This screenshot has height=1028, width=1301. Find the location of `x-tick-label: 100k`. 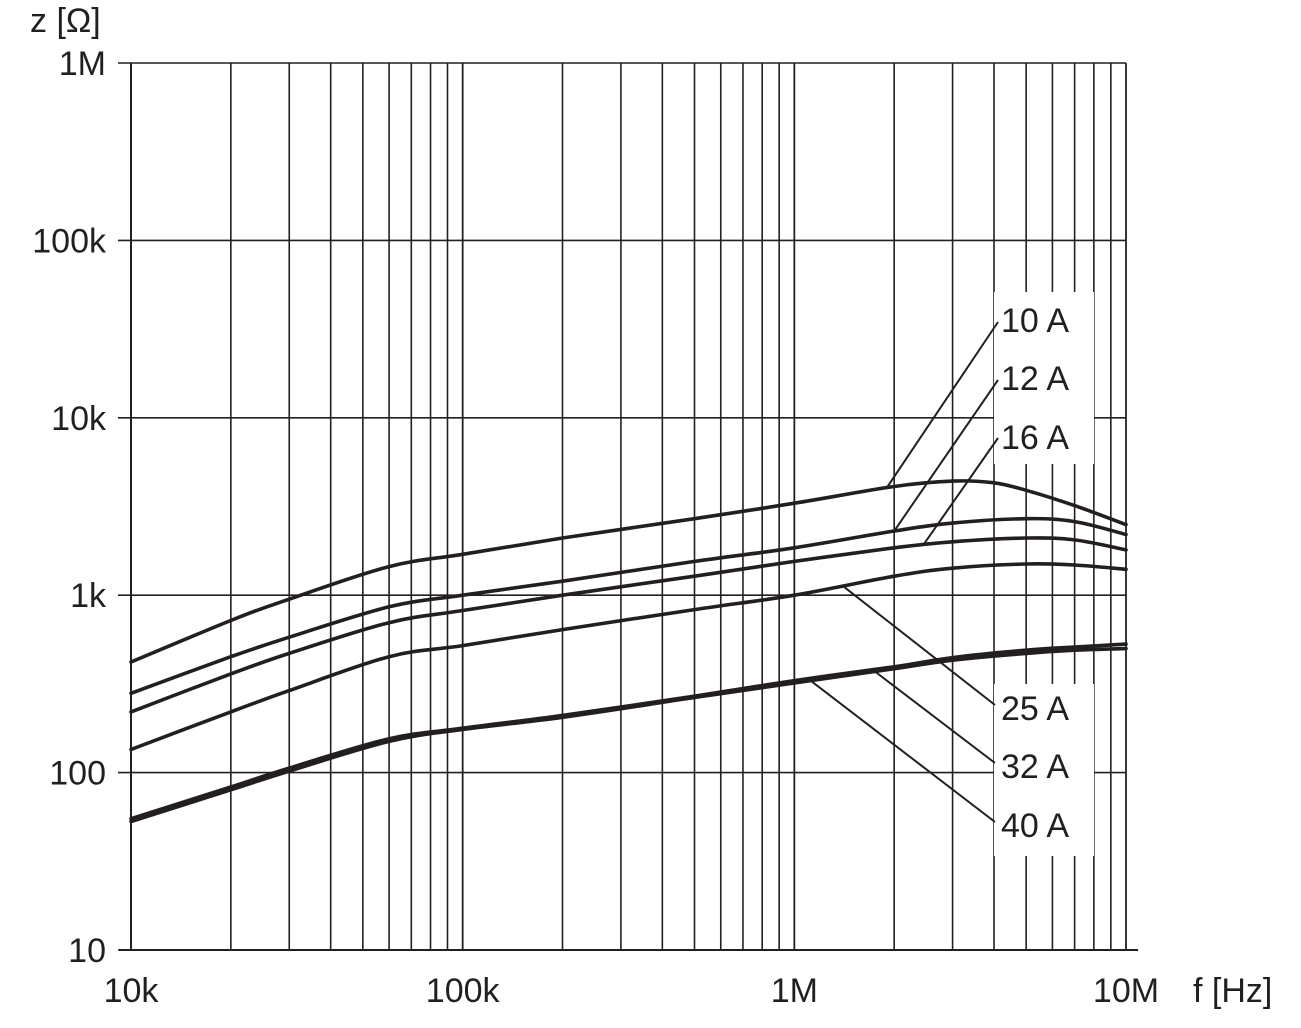

x-tick-label: 100k is located at coordinates (463, 991).